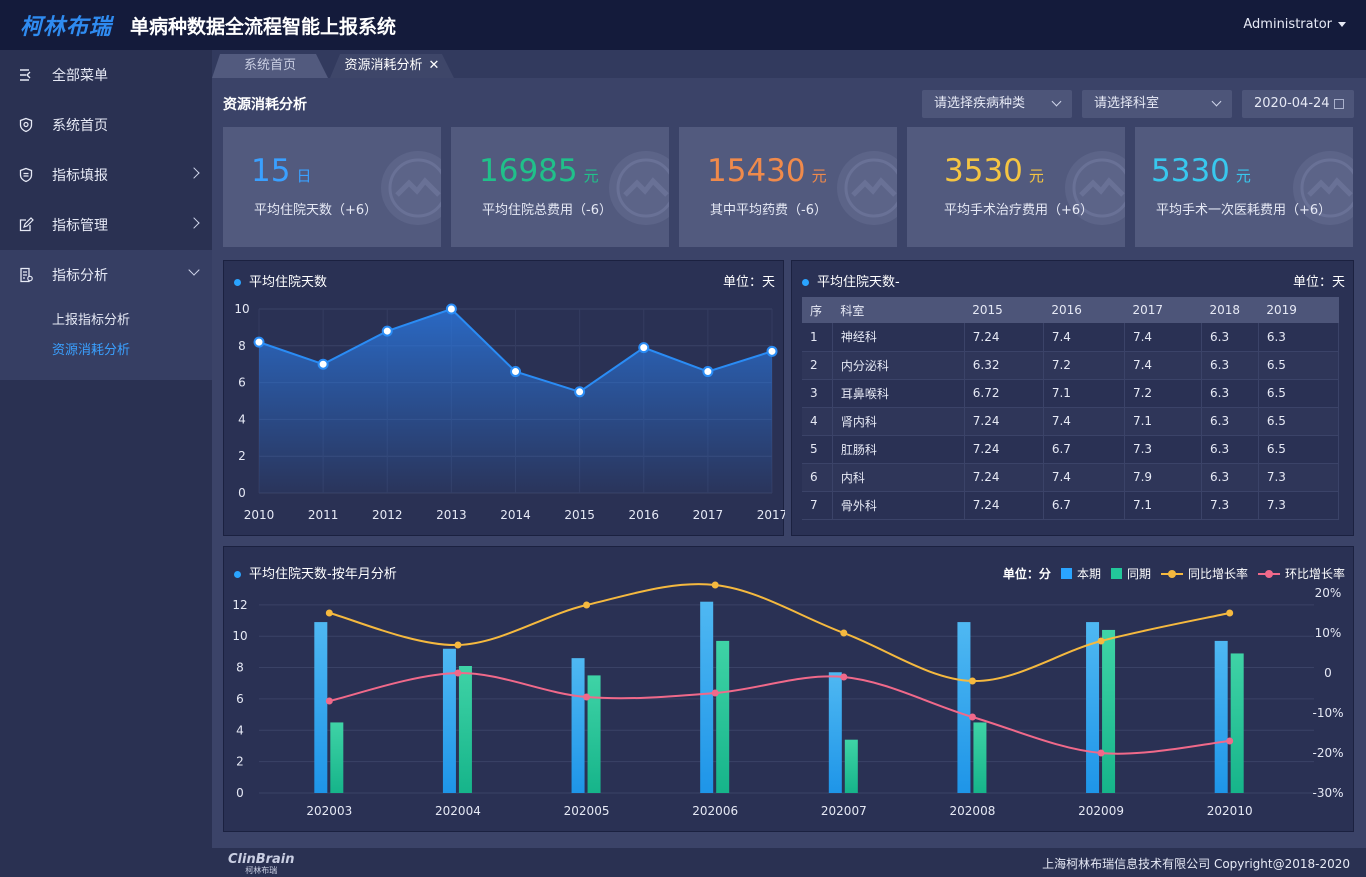  I want to click on chevron-down-icon, so click(194, 270).